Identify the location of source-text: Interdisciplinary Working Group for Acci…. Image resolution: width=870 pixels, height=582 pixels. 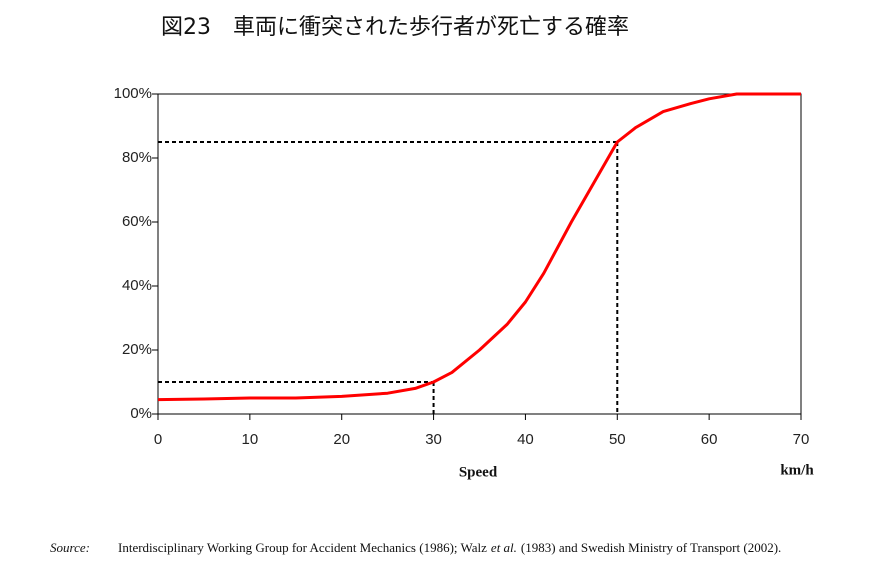
(490, 548).